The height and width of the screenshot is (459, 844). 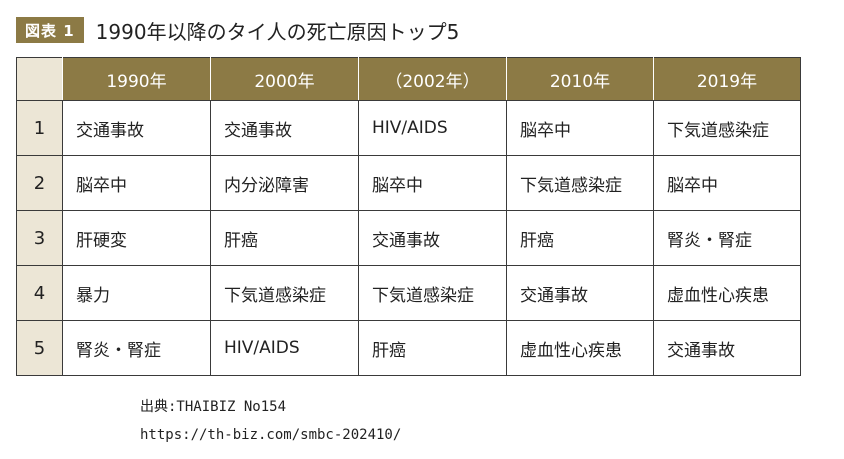 What do you see at coordinates (727, 79) in the screenshot?
I see `header-year-2019: 2019年` at bounding box center [727, 79].